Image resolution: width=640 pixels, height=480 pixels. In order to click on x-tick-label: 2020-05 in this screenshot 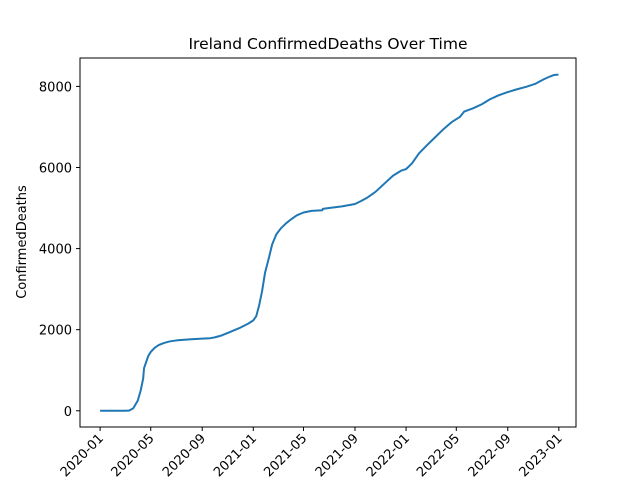, I will do `click(133, 455)`.